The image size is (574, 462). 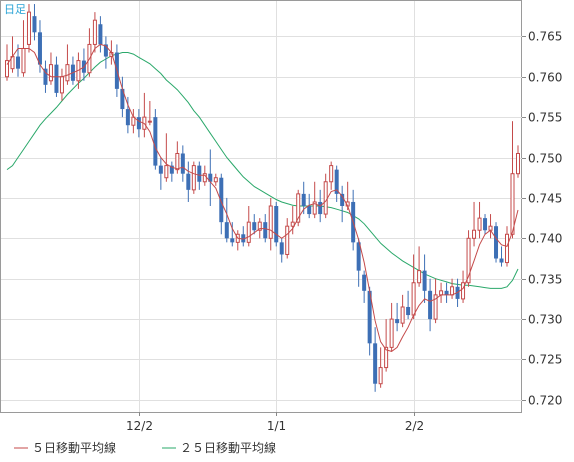 What do you see at coordinates (139, 426) in the screenshot?
I see `x-tick-label: 12/2` at bounding box center [139, 426].